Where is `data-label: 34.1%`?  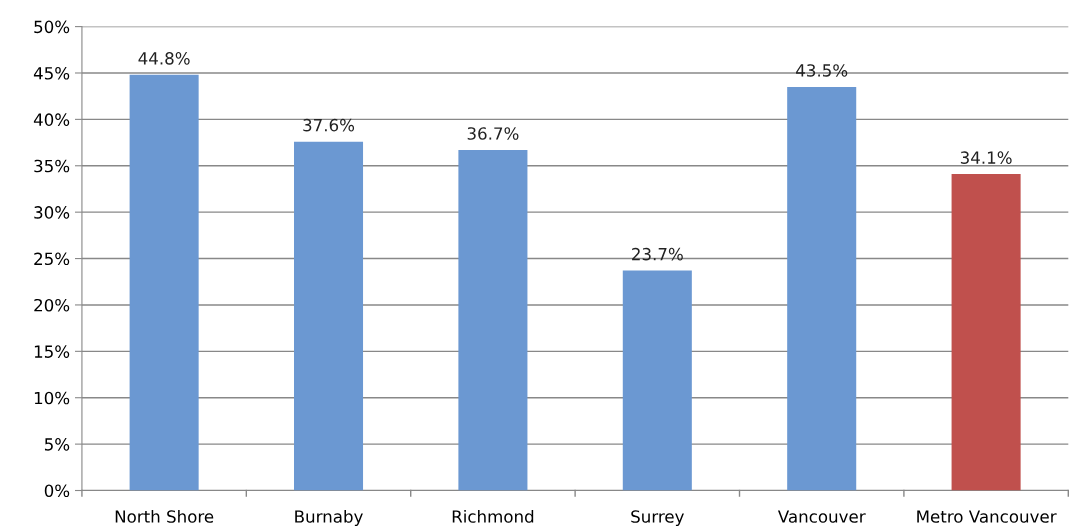 data-label: 34.1% is located at coordinates (986, 157).